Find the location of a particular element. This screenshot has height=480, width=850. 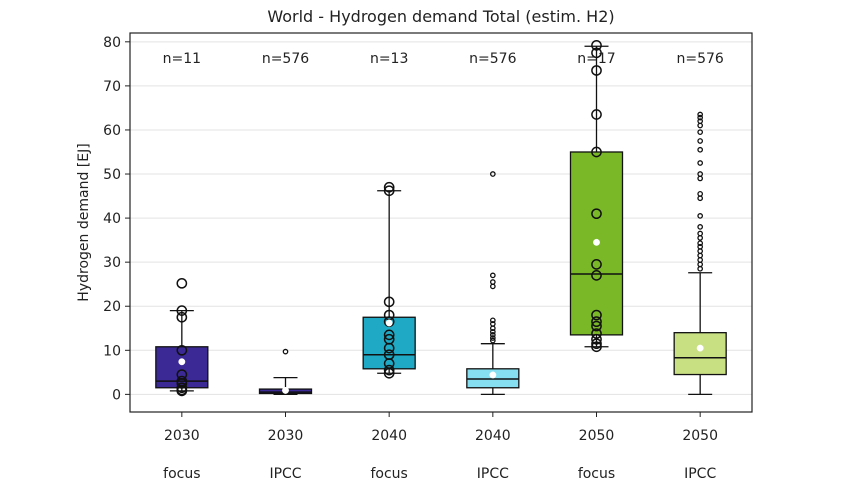

sample-size-label: n=17 is located at coordinates (596, 59).